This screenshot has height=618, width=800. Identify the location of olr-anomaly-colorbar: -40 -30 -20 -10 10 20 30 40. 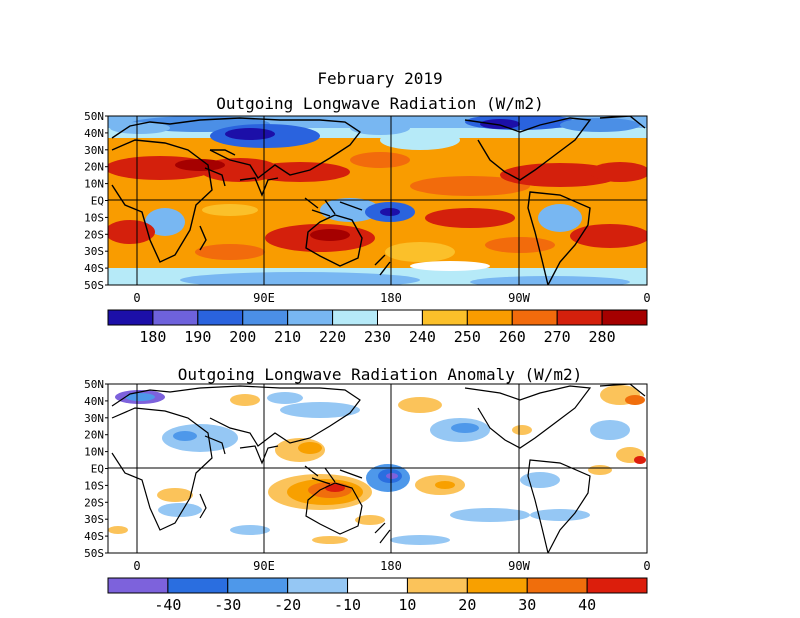
(377, 595).